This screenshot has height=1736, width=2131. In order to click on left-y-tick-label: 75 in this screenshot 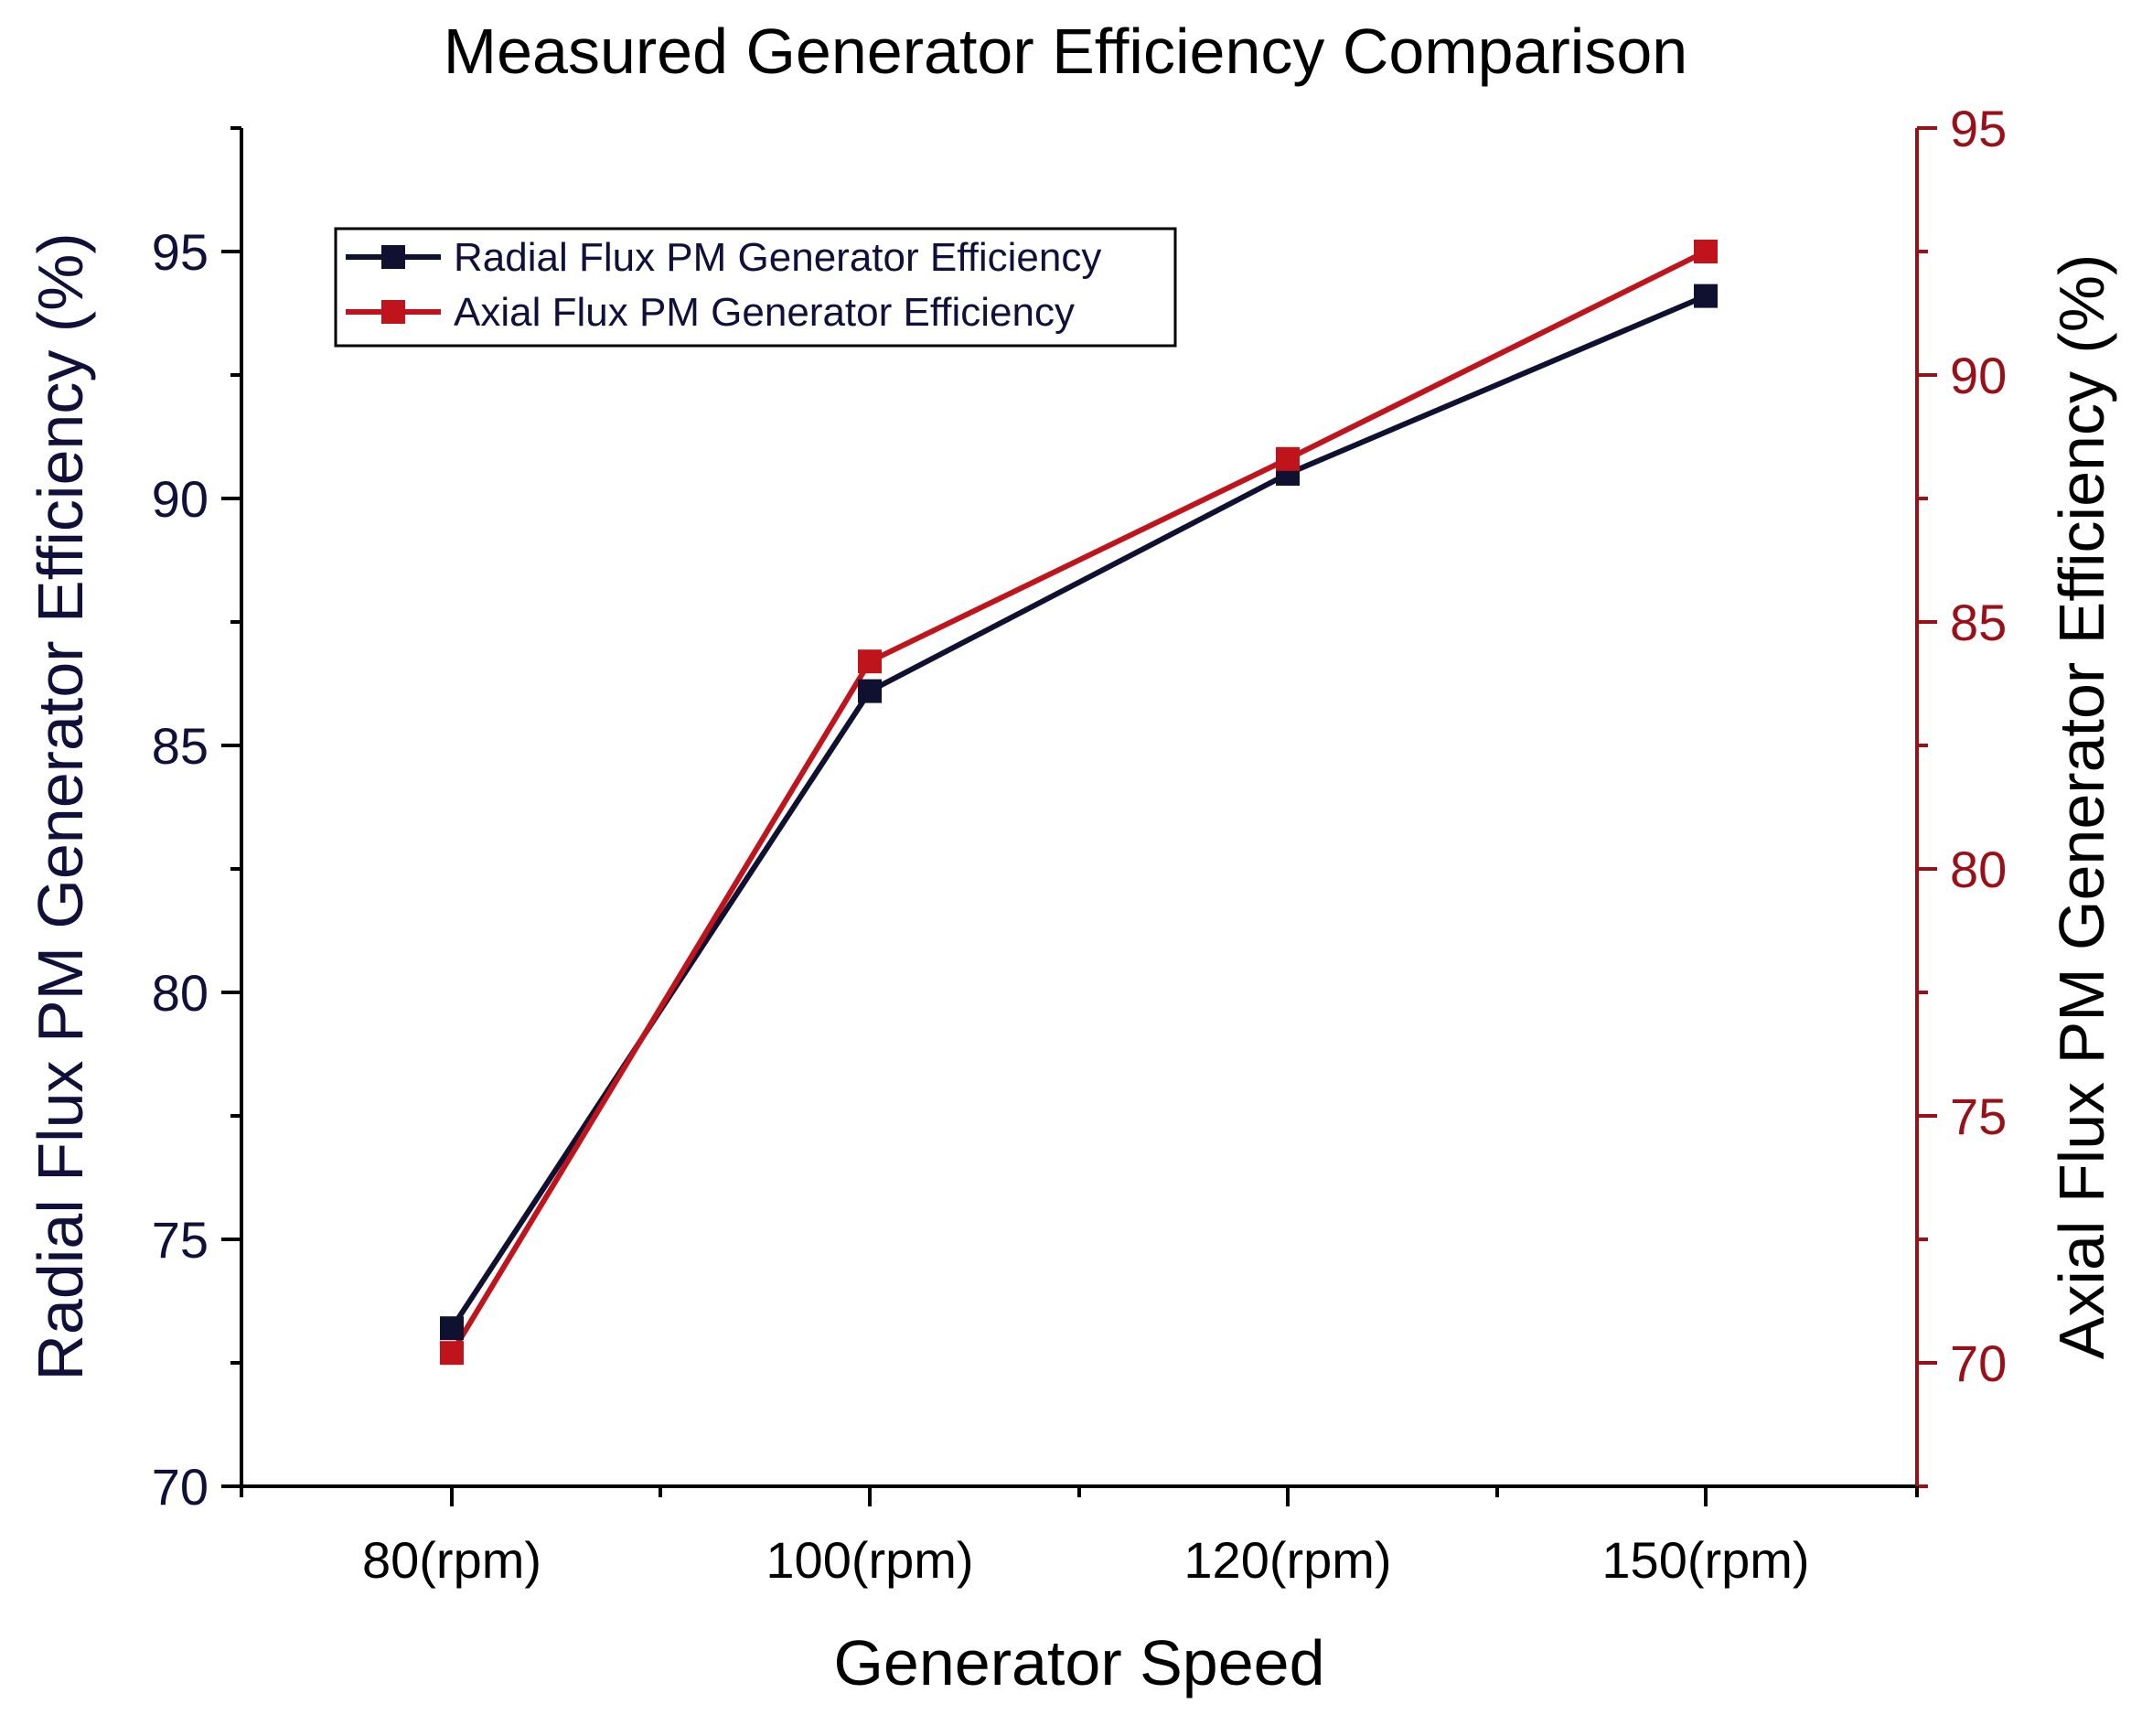, I will do `click(180, 1240)`.